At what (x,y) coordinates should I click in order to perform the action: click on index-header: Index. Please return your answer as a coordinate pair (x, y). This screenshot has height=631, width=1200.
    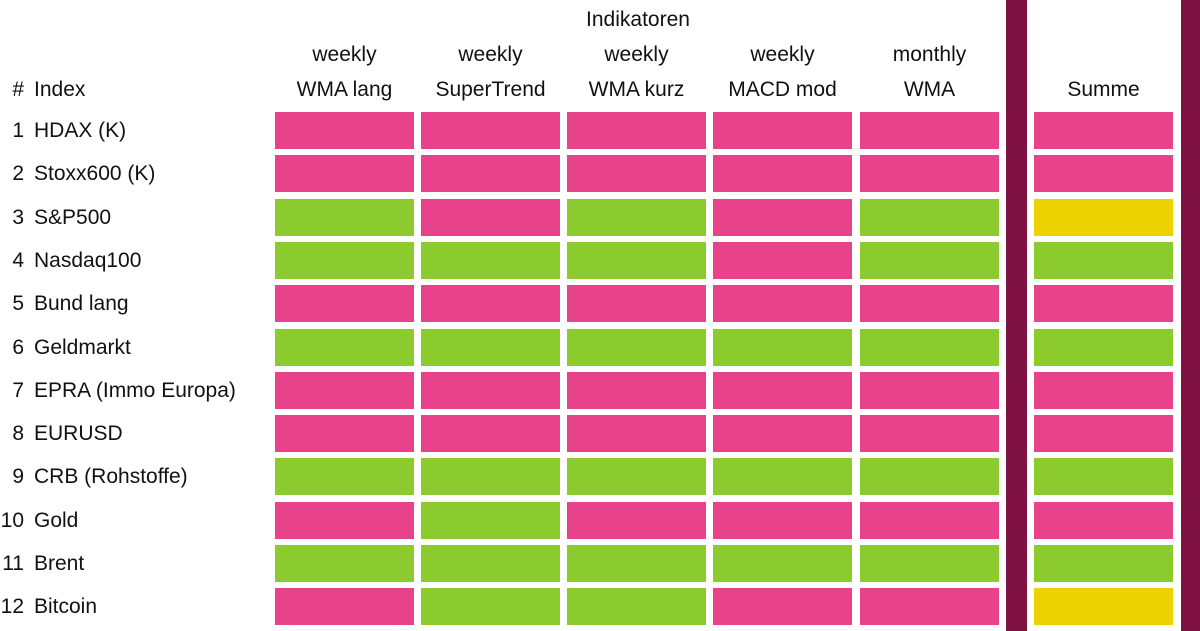
    Looking at the image, I should click on (60, 89).